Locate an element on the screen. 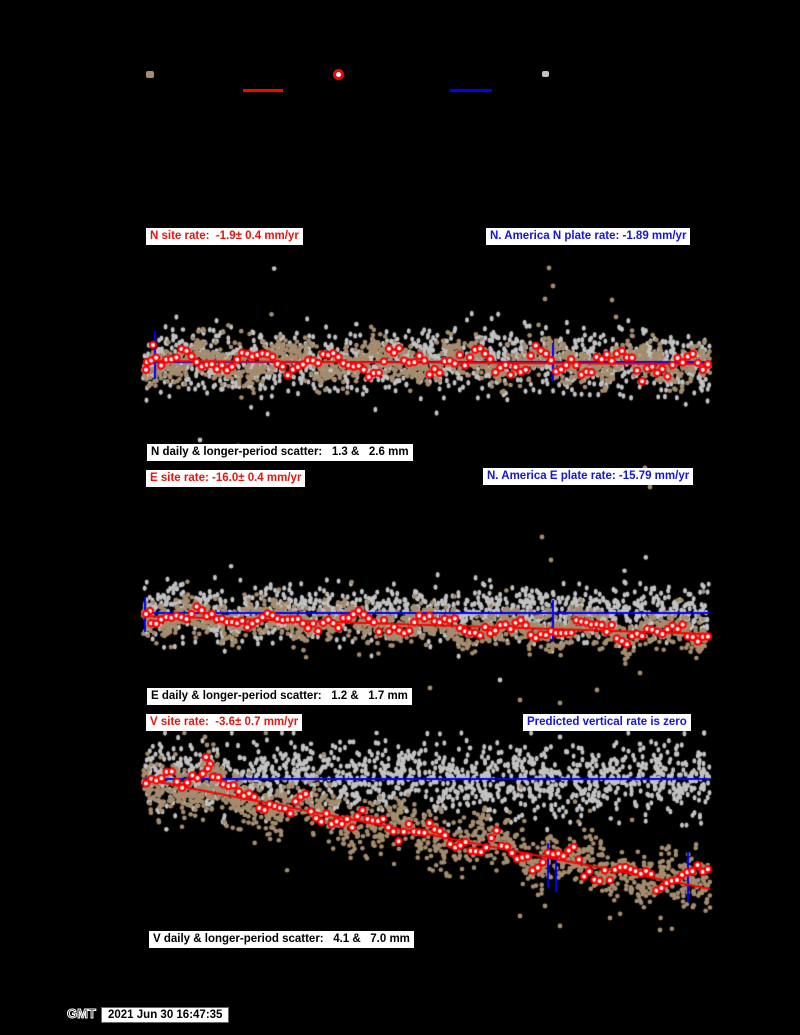 The height and width of the screenshot is (1035, 800). n-site-rate-label: N site rate: -1.9± 0.4 mm/yr is located at coordinates (224, 236).